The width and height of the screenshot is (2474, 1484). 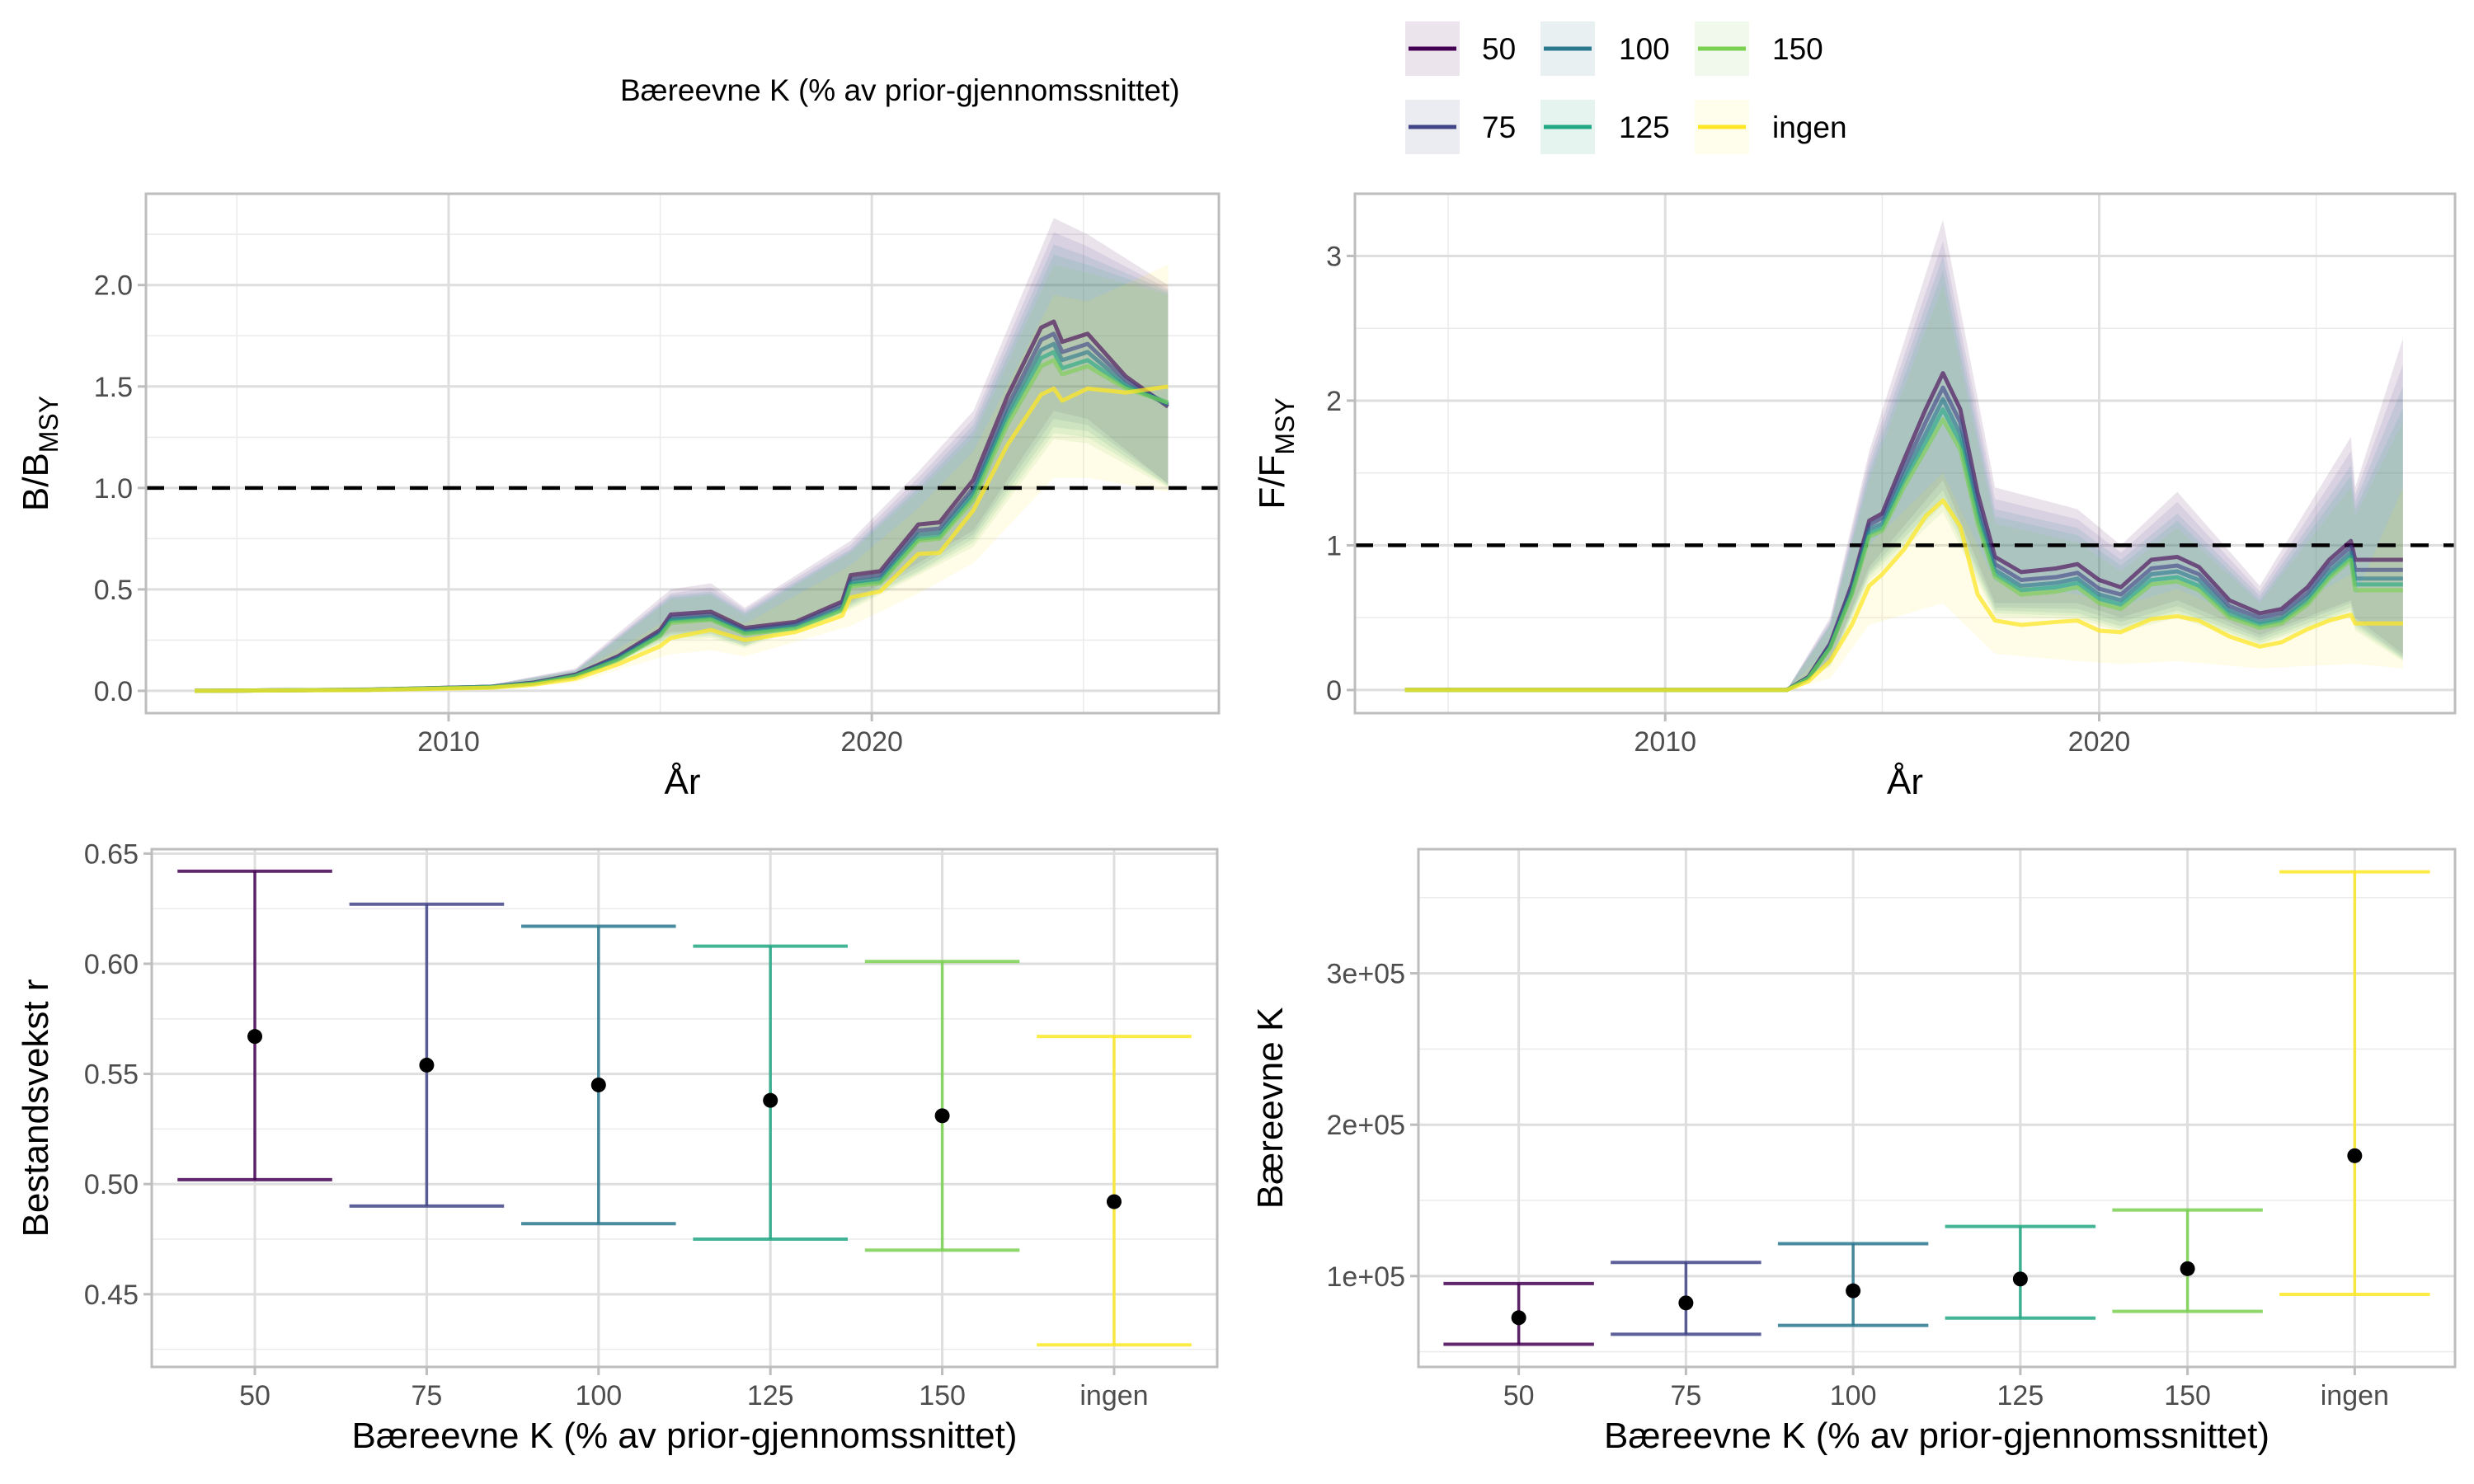 I want to click on y-tick-label: 0.55, so click(x=111, y=1075).